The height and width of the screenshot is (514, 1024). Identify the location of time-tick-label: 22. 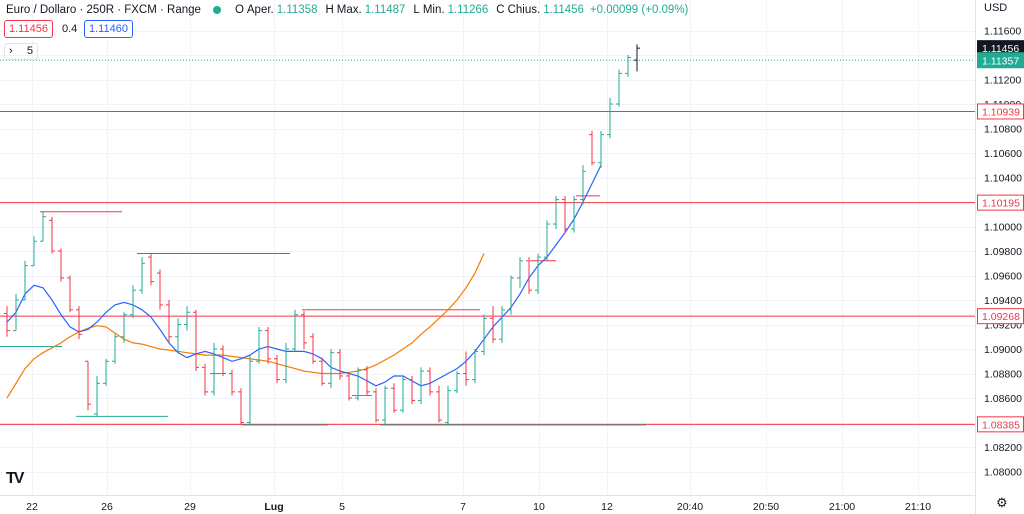
(32, 507).